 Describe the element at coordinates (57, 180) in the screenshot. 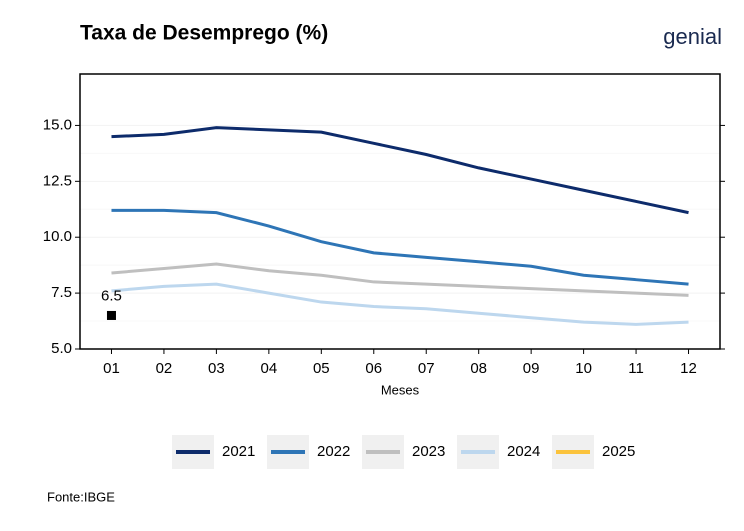

I see `y-tick-label: 12.5` at that location.